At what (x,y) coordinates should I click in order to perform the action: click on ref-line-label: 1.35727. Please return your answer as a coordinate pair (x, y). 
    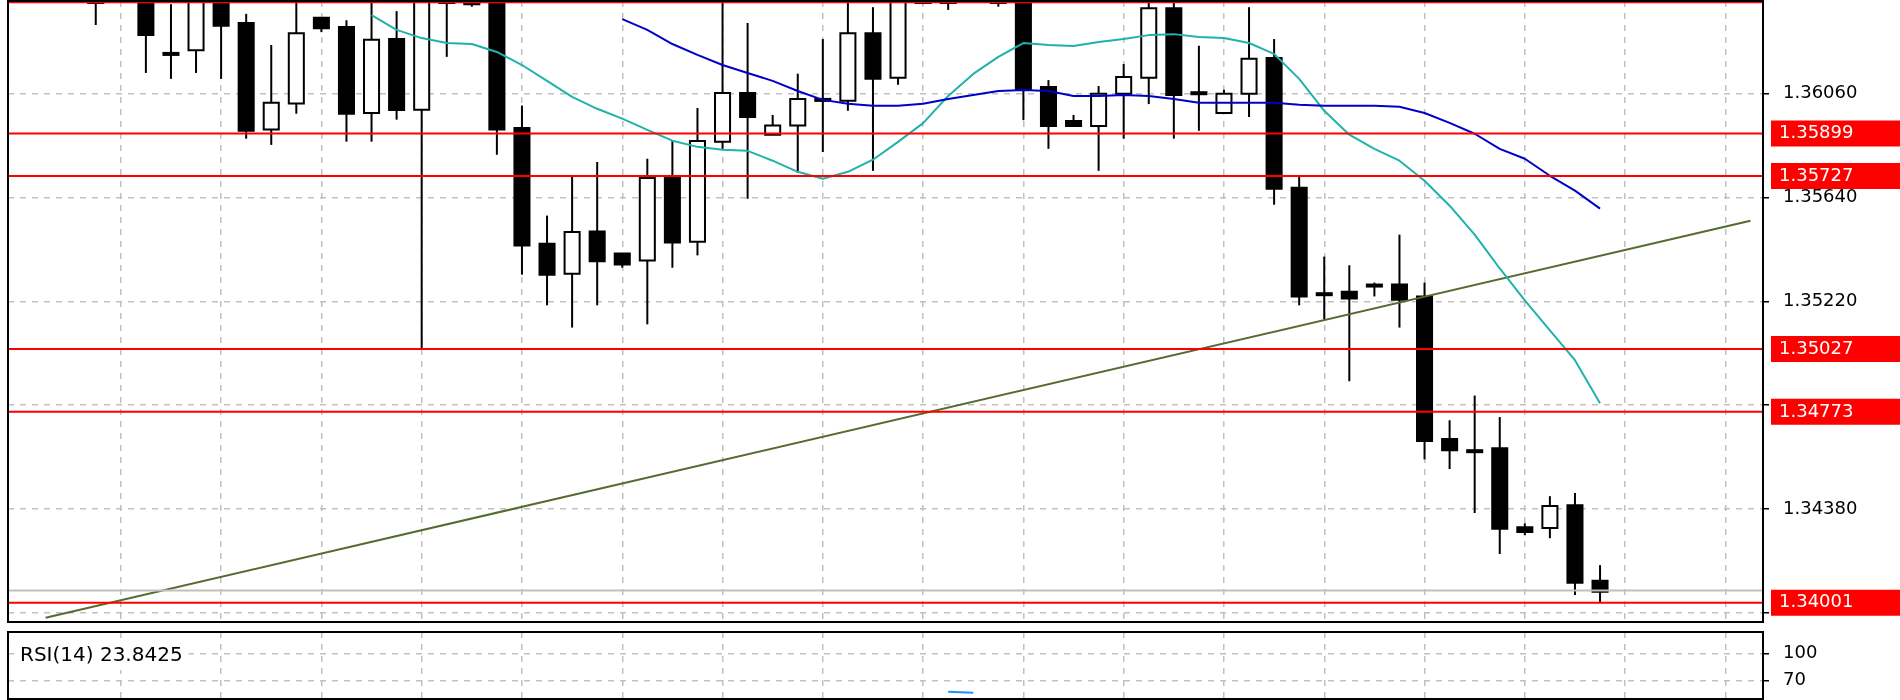
    Looking at the image, I should click on (1816, 174).